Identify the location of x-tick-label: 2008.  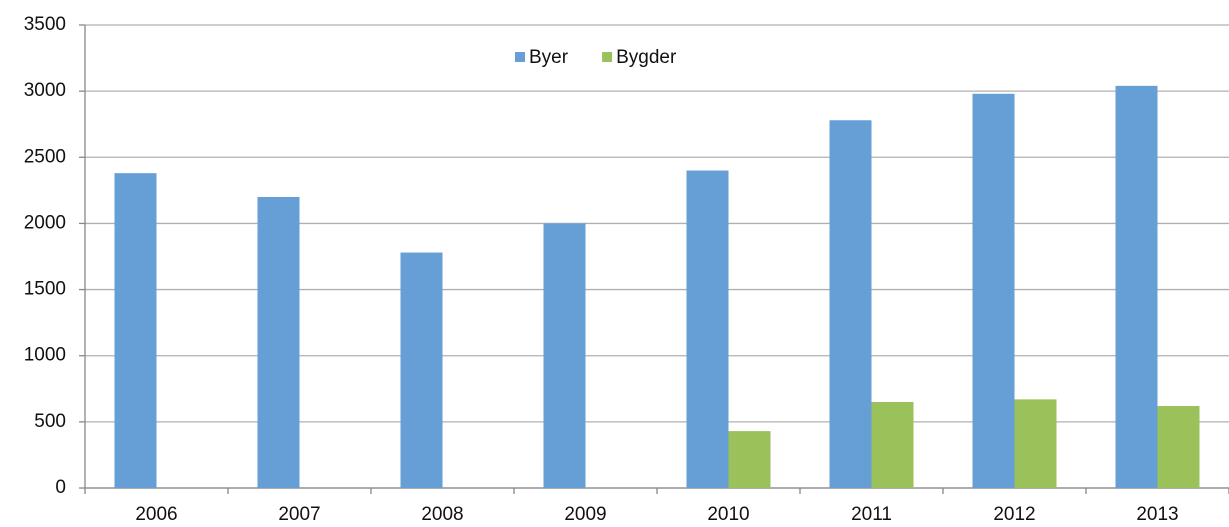
(442, 514).